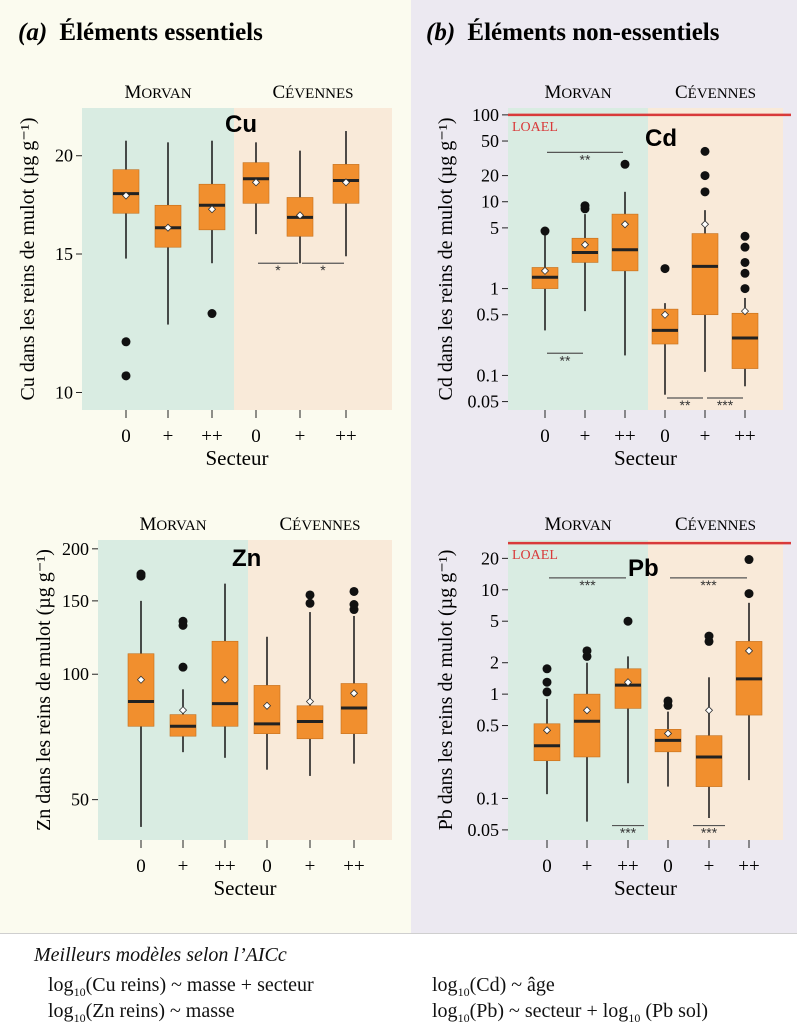 This screenshot has height=1032, width=797. What do you see at coordinates (490, 202) in the screenshot?
I see `y-tick-label: 10` at bounding box center [490, 202].